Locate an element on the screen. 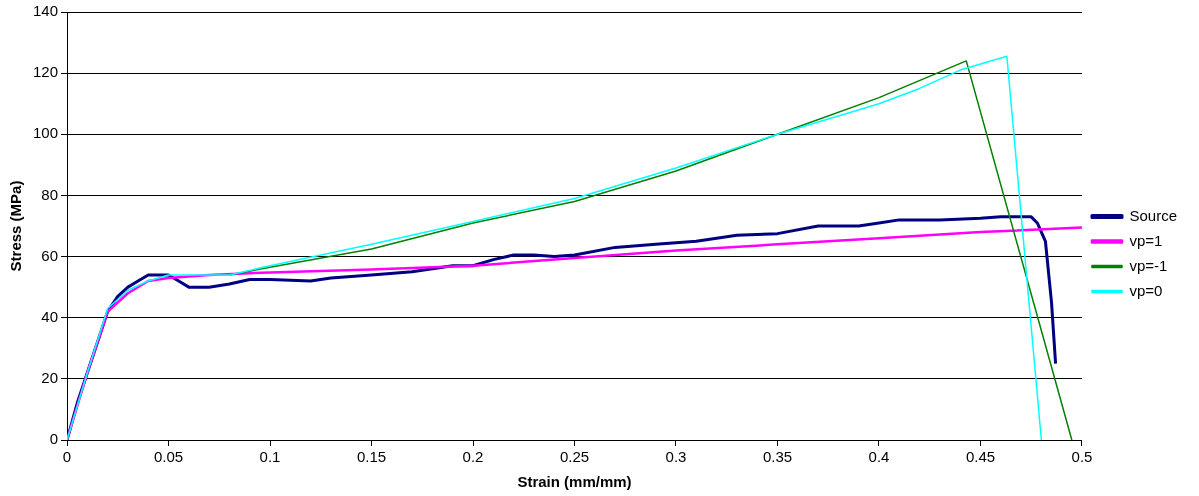  x-tick-label: 0.15 is located at coordinates (371, 457).